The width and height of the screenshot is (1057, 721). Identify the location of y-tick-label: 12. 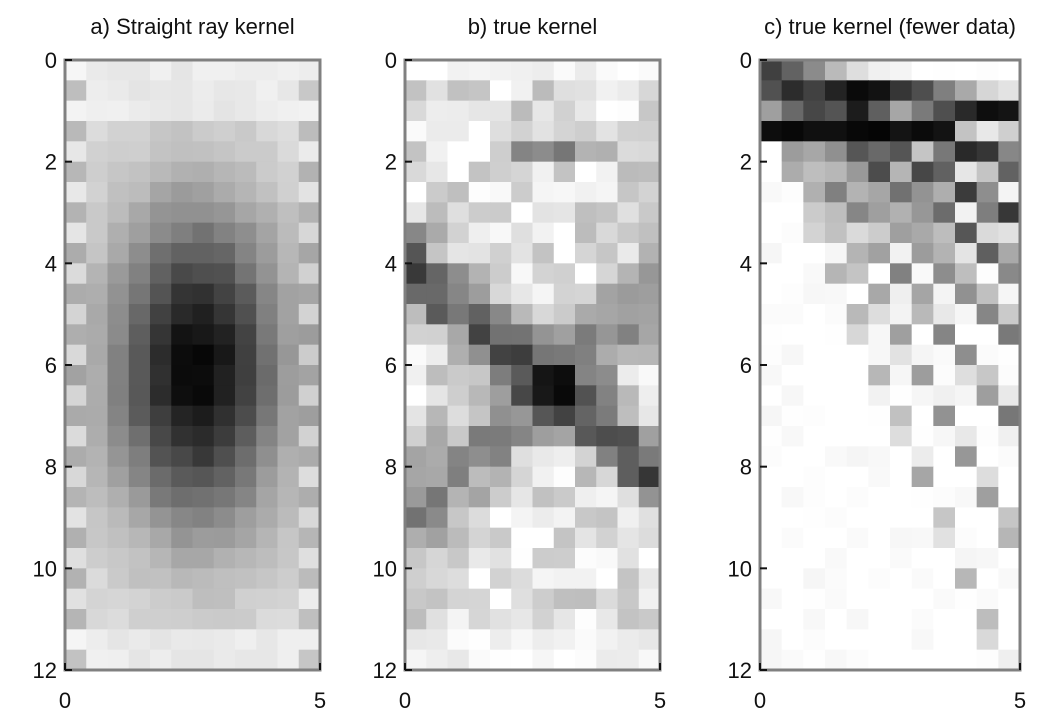
(385, 670).